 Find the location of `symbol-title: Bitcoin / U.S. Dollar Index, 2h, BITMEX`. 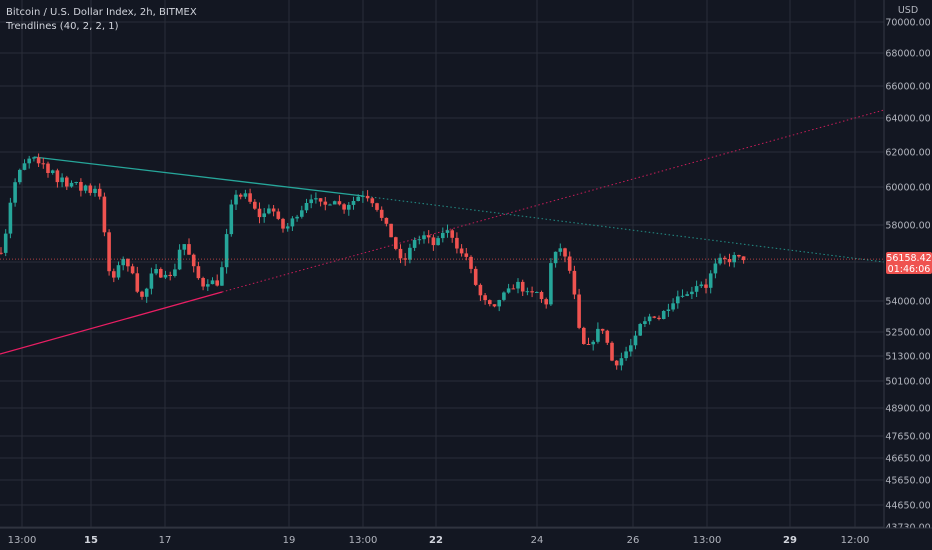

symbol-title: Bitcoin / U.S. Dollar Index, 2h, BITMEX is located at coordinates (101, 12).